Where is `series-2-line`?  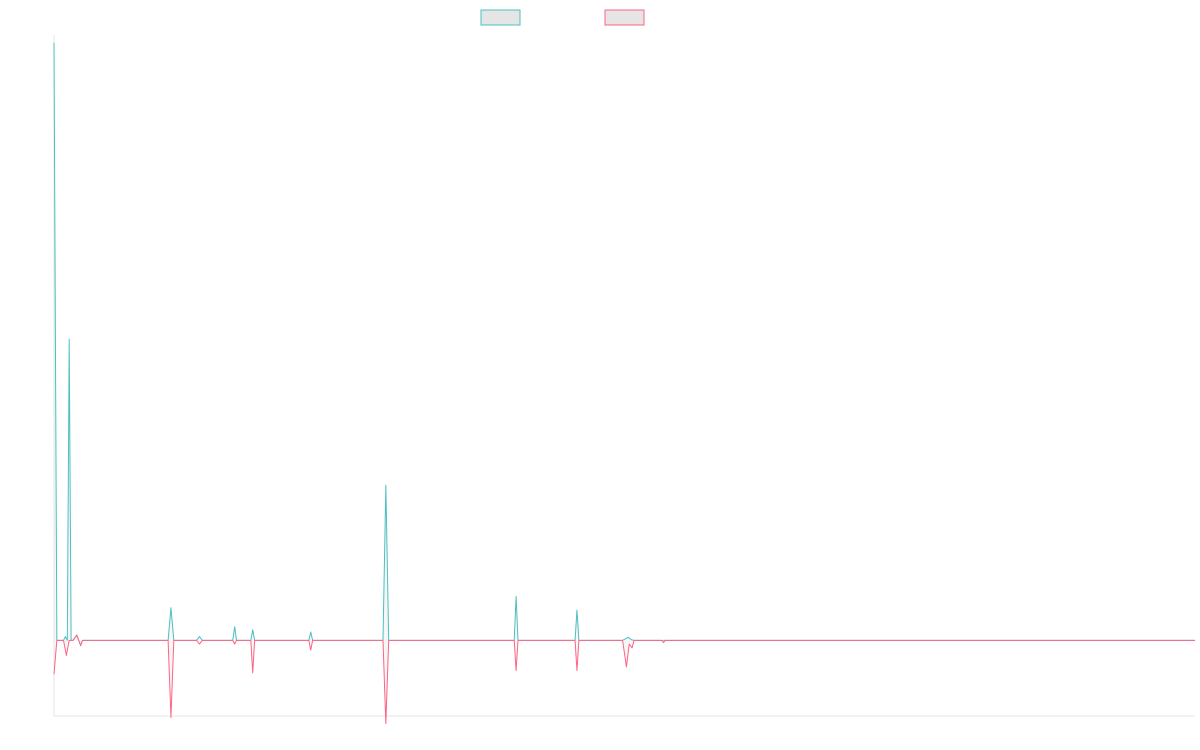
series-2-line is located at coordinates (624, 679).